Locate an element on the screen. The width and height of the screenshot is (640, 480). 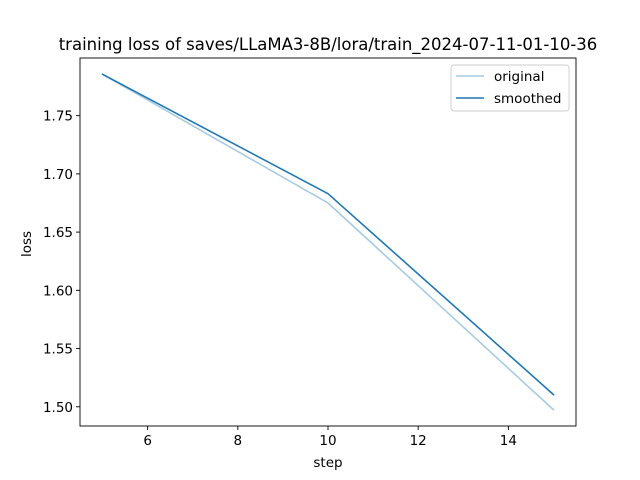
y-tick-label: 1.65 is located at coordinates (58, 233).